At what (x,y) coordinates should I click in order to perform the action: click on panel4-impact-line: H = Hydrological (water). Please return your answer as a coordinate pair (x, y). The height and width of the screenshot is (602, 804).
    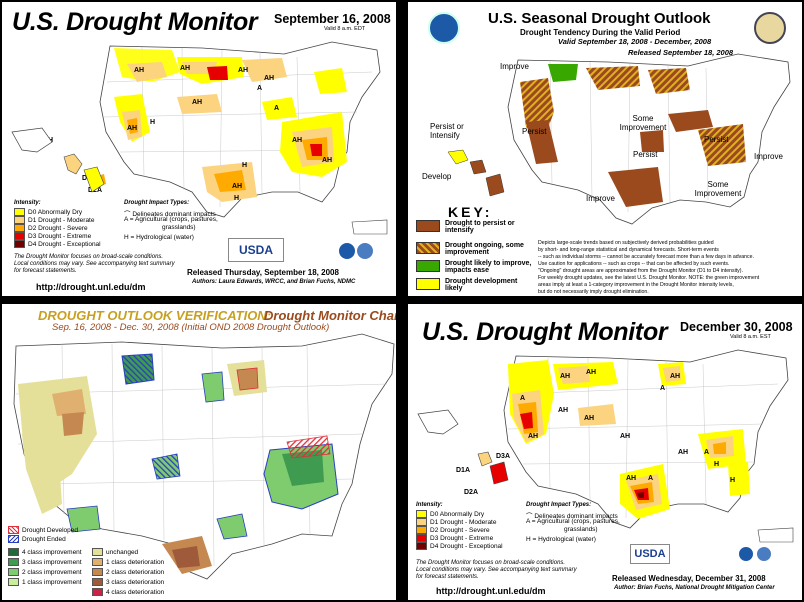
    Looking at the image, I should click on (561, 539).